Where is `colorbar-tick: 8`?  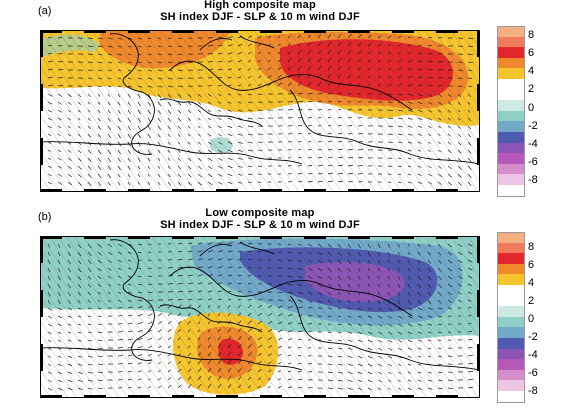
colorbar-tick: 8 is located at coordinates (531, 35).